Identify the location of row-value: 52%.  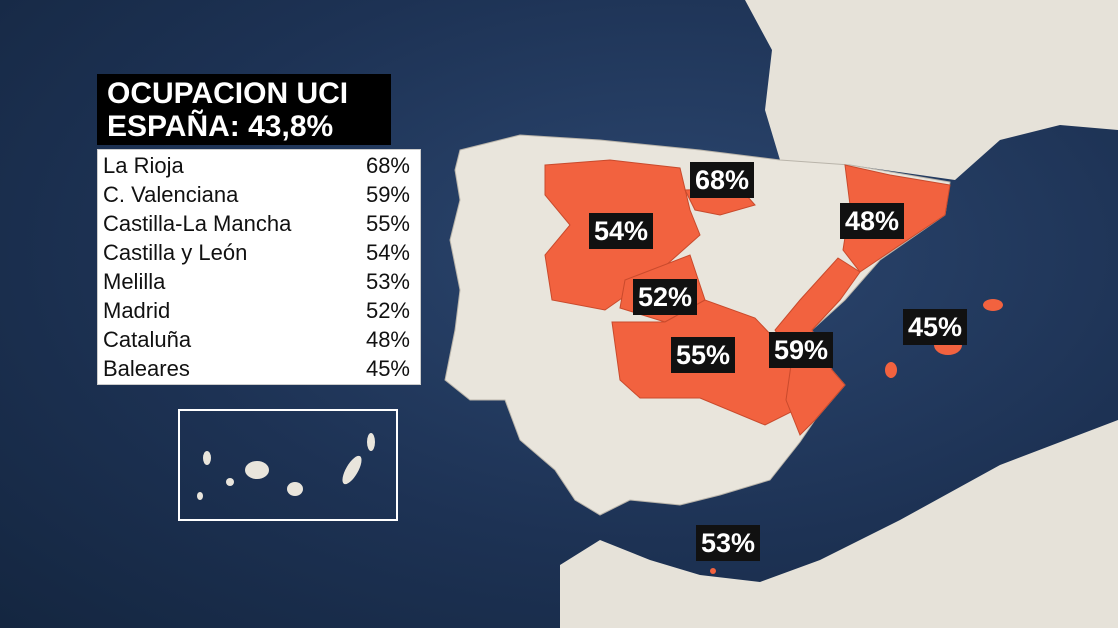
(387, 310).